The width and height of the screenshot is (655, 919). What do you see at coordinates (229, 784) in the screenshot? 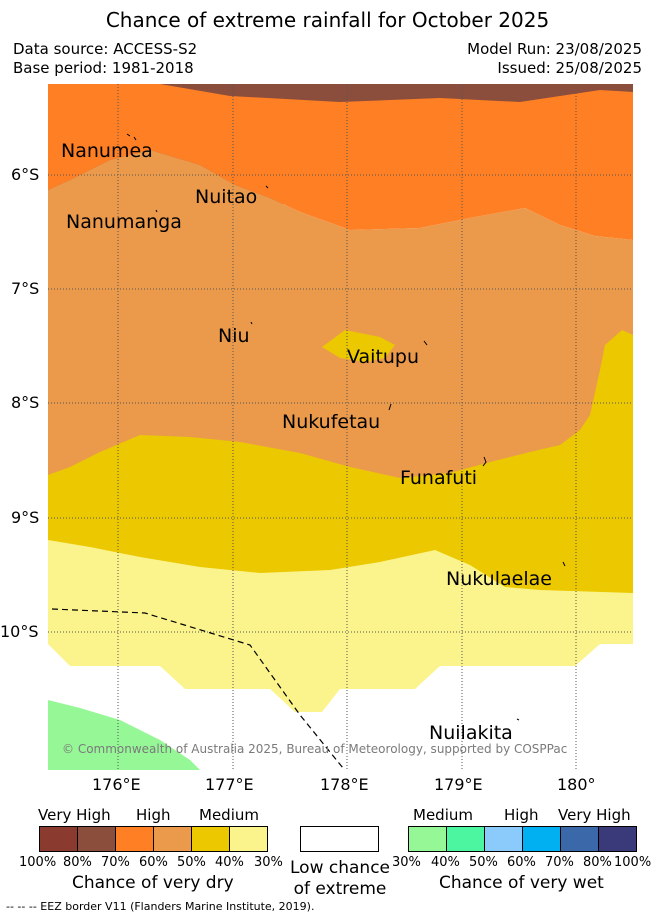
I see `lon-label-177e: 177°E` at bounding box center [229, 784].